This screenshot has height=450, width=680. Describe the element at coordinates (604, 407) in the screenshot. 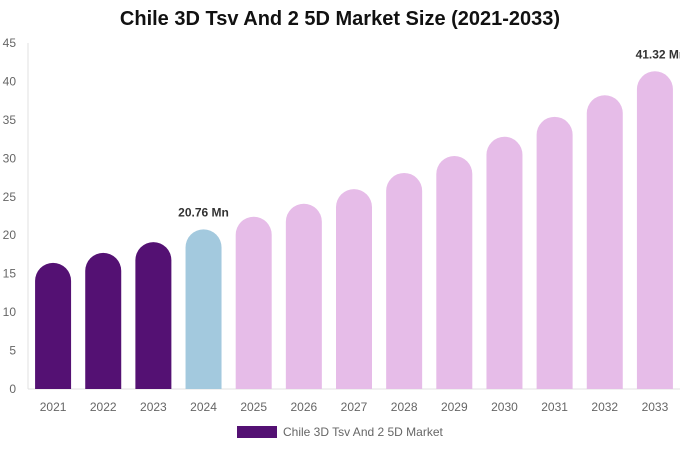

I see `x-tick-label: 2032` at that location.